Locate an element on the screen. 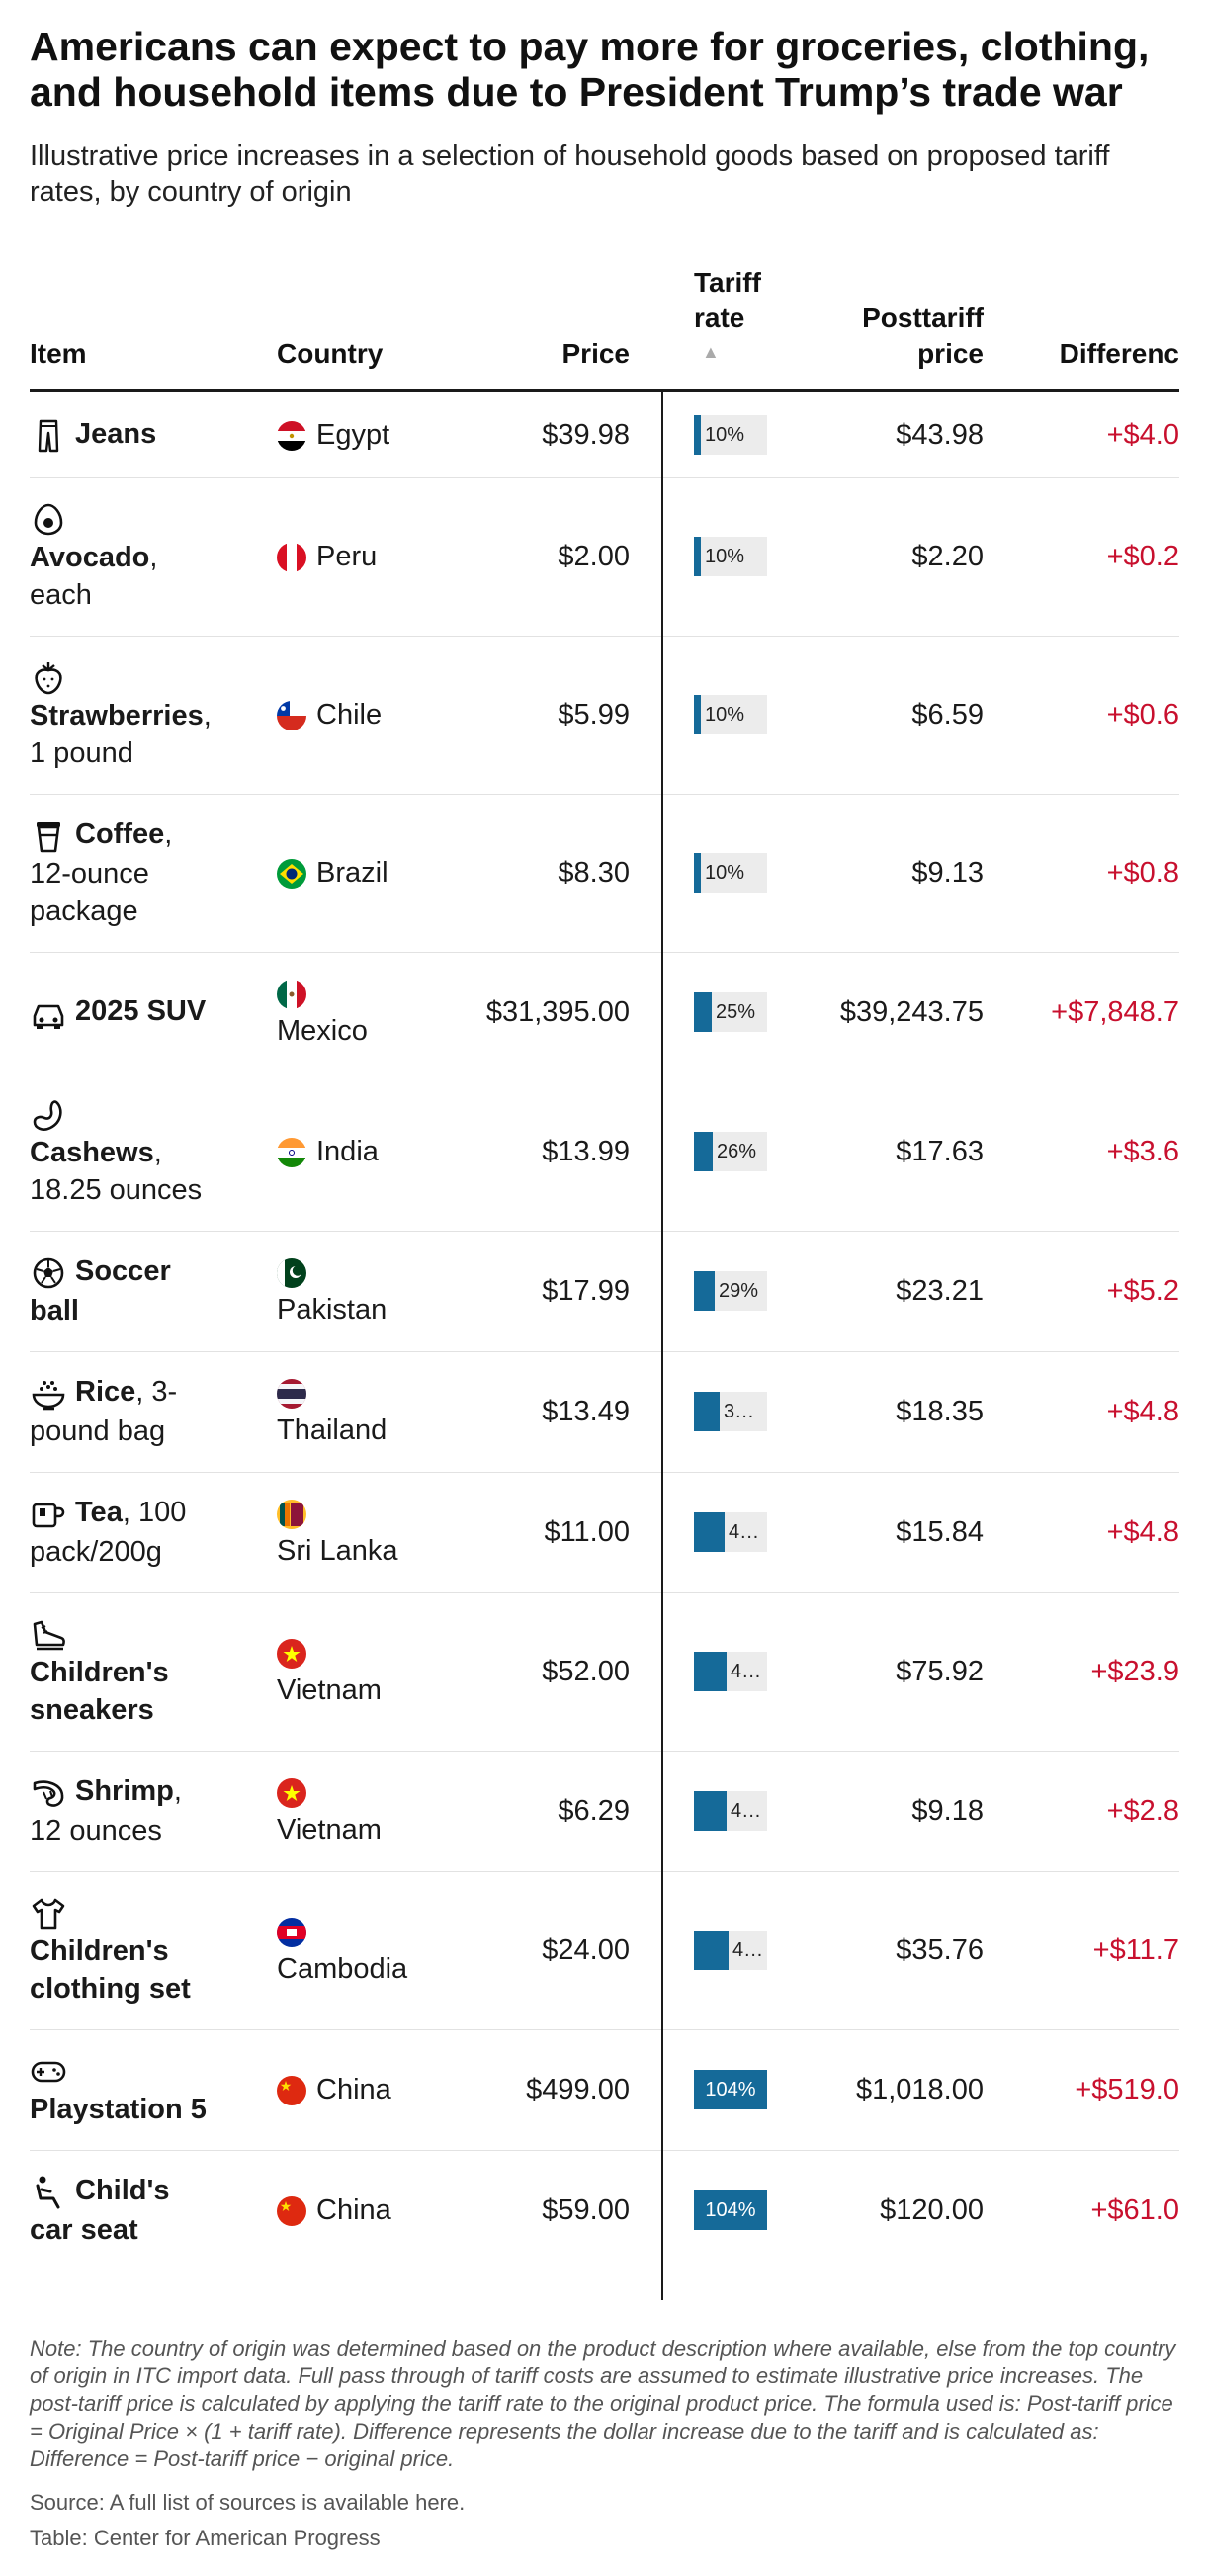 This screenshot has width=1206, height=2576. item-cell: 2025 SUV is located at coordinates (122, 1012).